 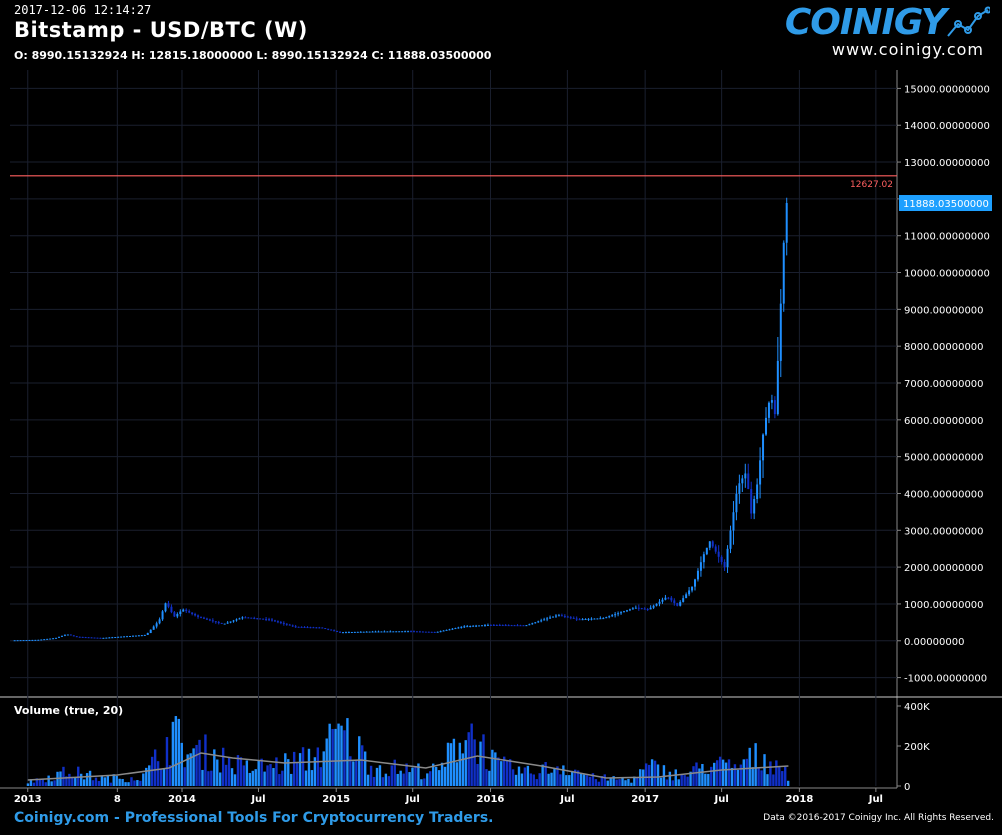 I want to click on price-tick-label: 13000.00000000, so click(x=947, y=163).